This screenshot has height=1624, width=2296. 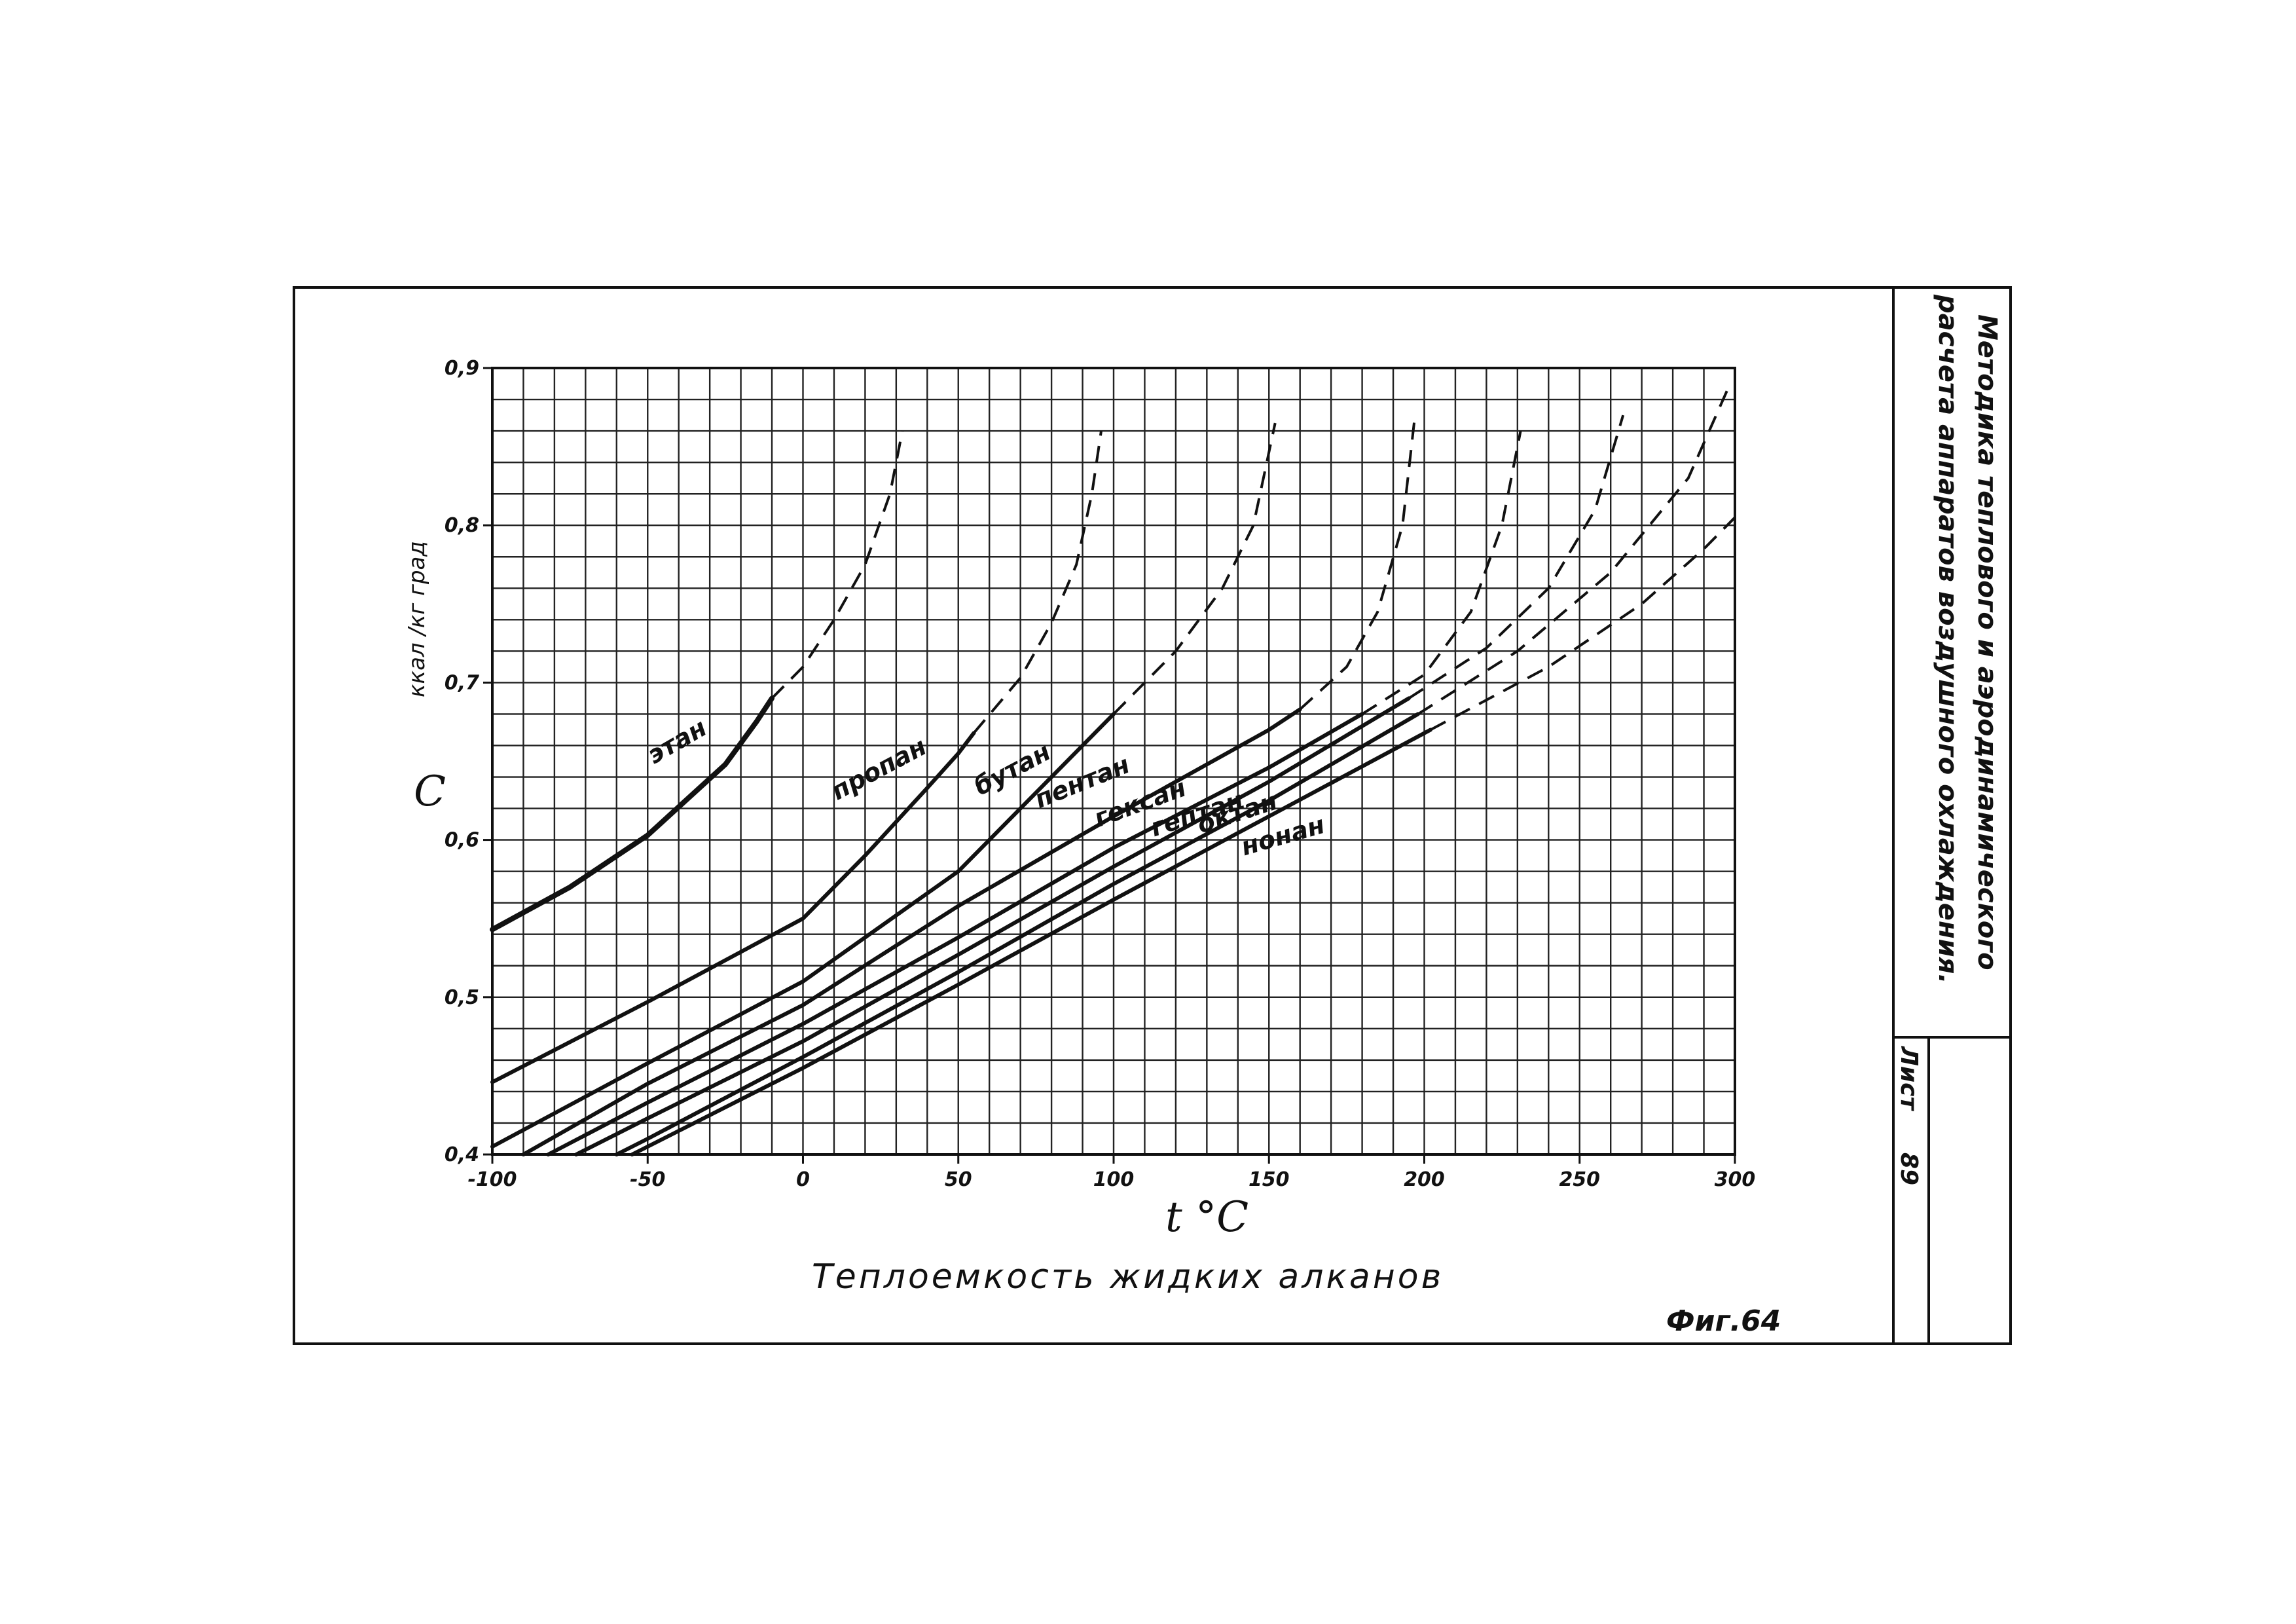 I want to click on x-tick-label: 250, so click(x=1579, y=1179).